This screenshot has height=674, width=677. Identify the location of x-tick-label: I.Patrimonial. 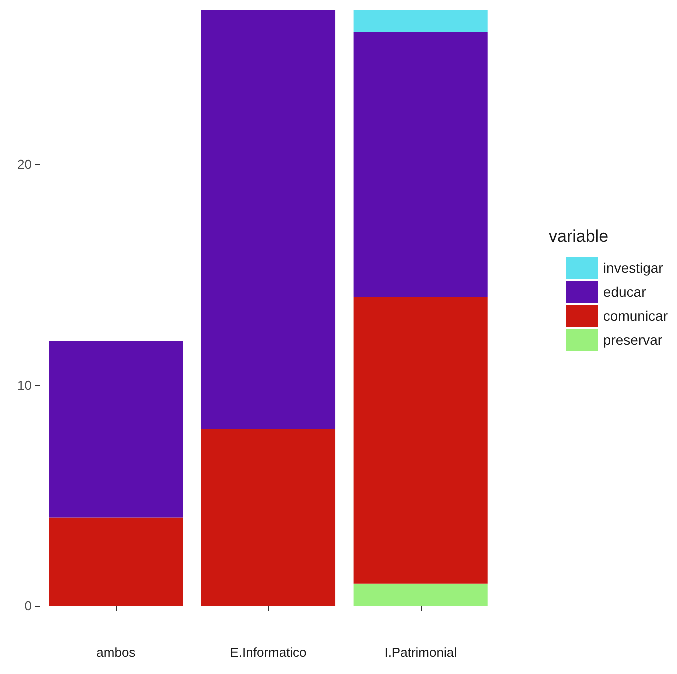
(421, 652).